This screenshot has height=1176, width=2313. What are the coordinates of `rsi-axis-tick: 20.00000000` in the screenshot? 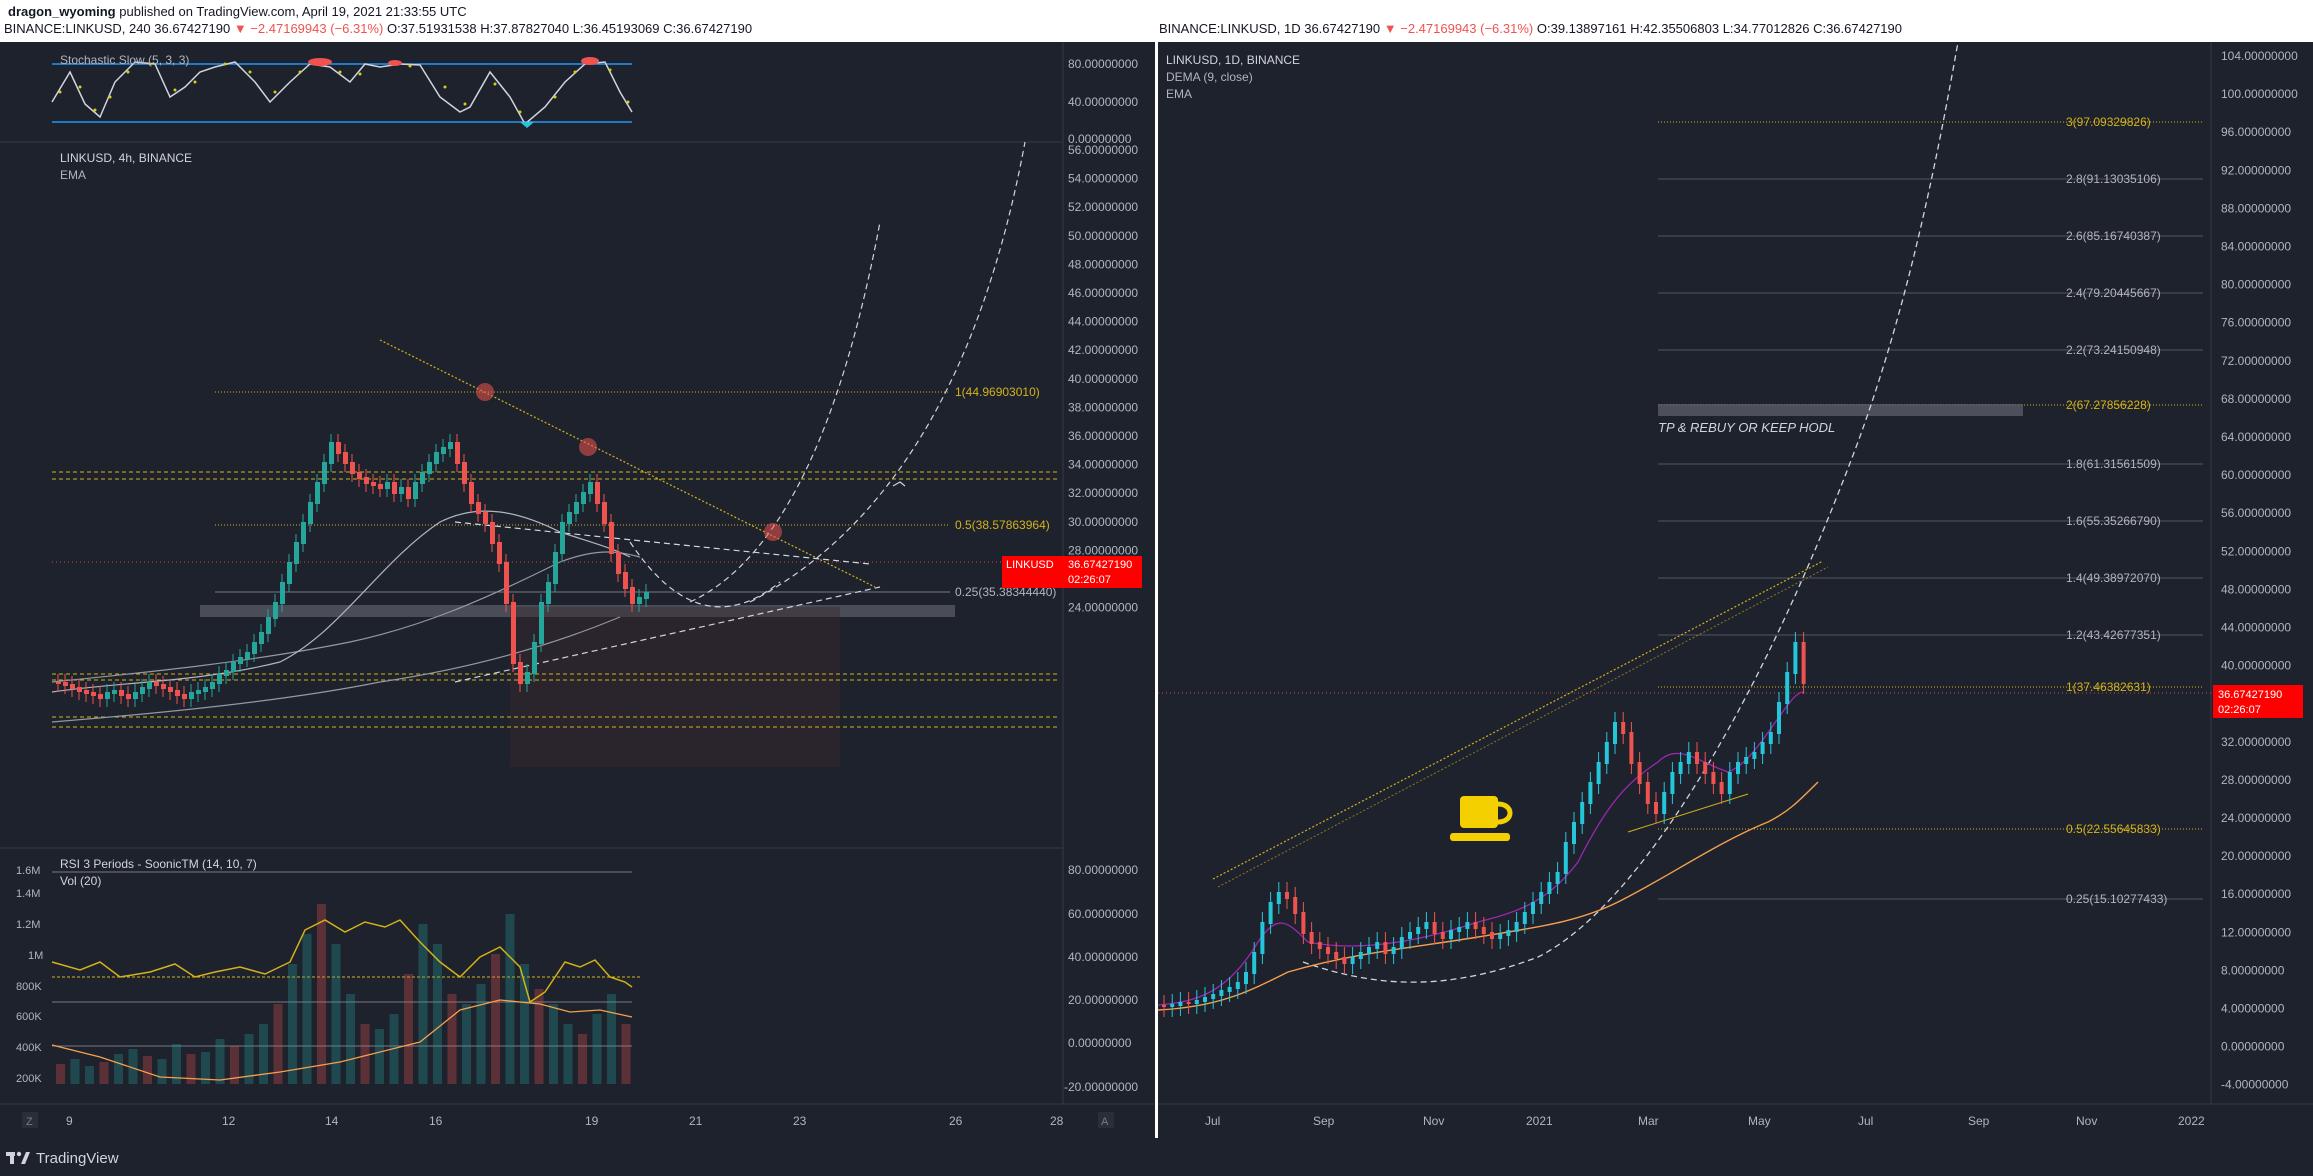 It's located at (1103, 1000).